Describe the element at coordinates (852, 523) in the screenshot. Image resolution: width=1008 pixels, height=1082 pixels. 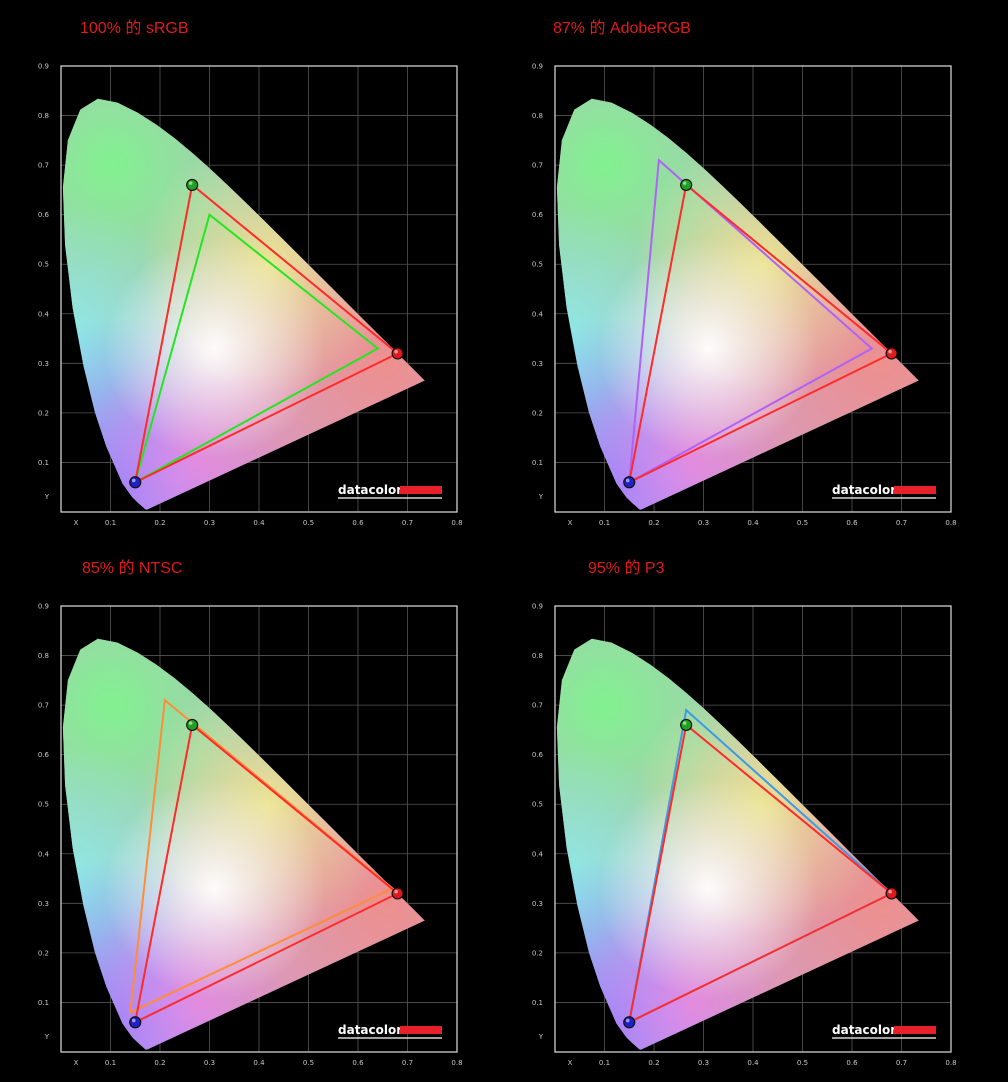
I see `x-tick-label: 0.6` at that location.